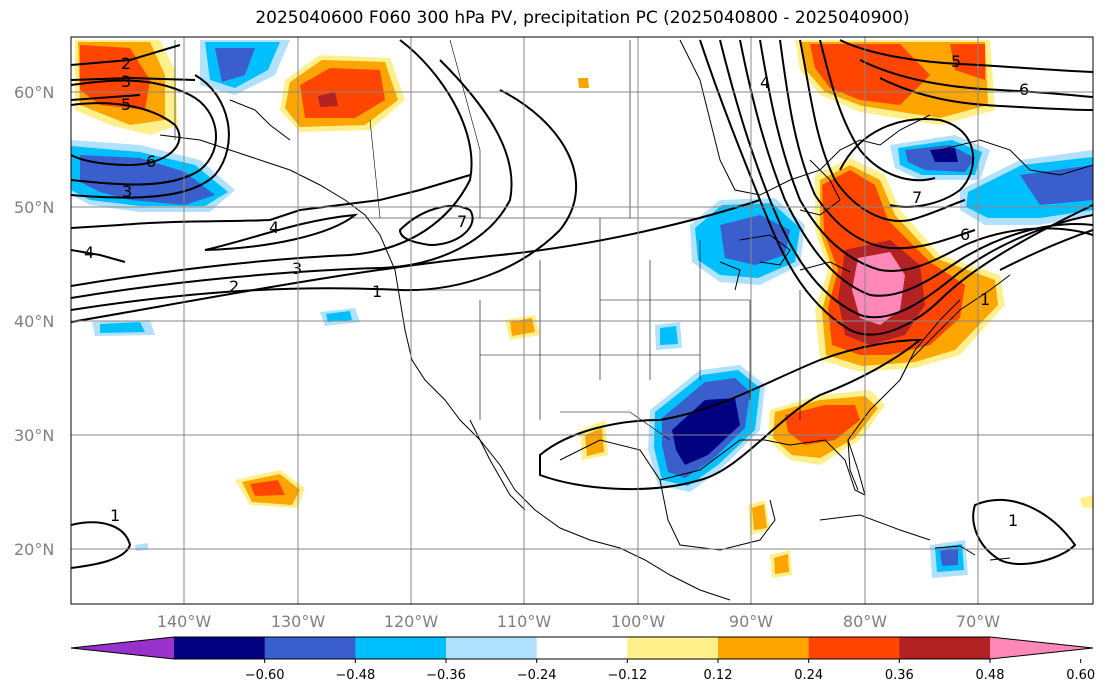 This screenshot has width=1105, height=698. What do you see at coordinates (1080, 675) in the screenshot?
I see `colorbar-label: 0.60` at bounding box center [1080, 675].